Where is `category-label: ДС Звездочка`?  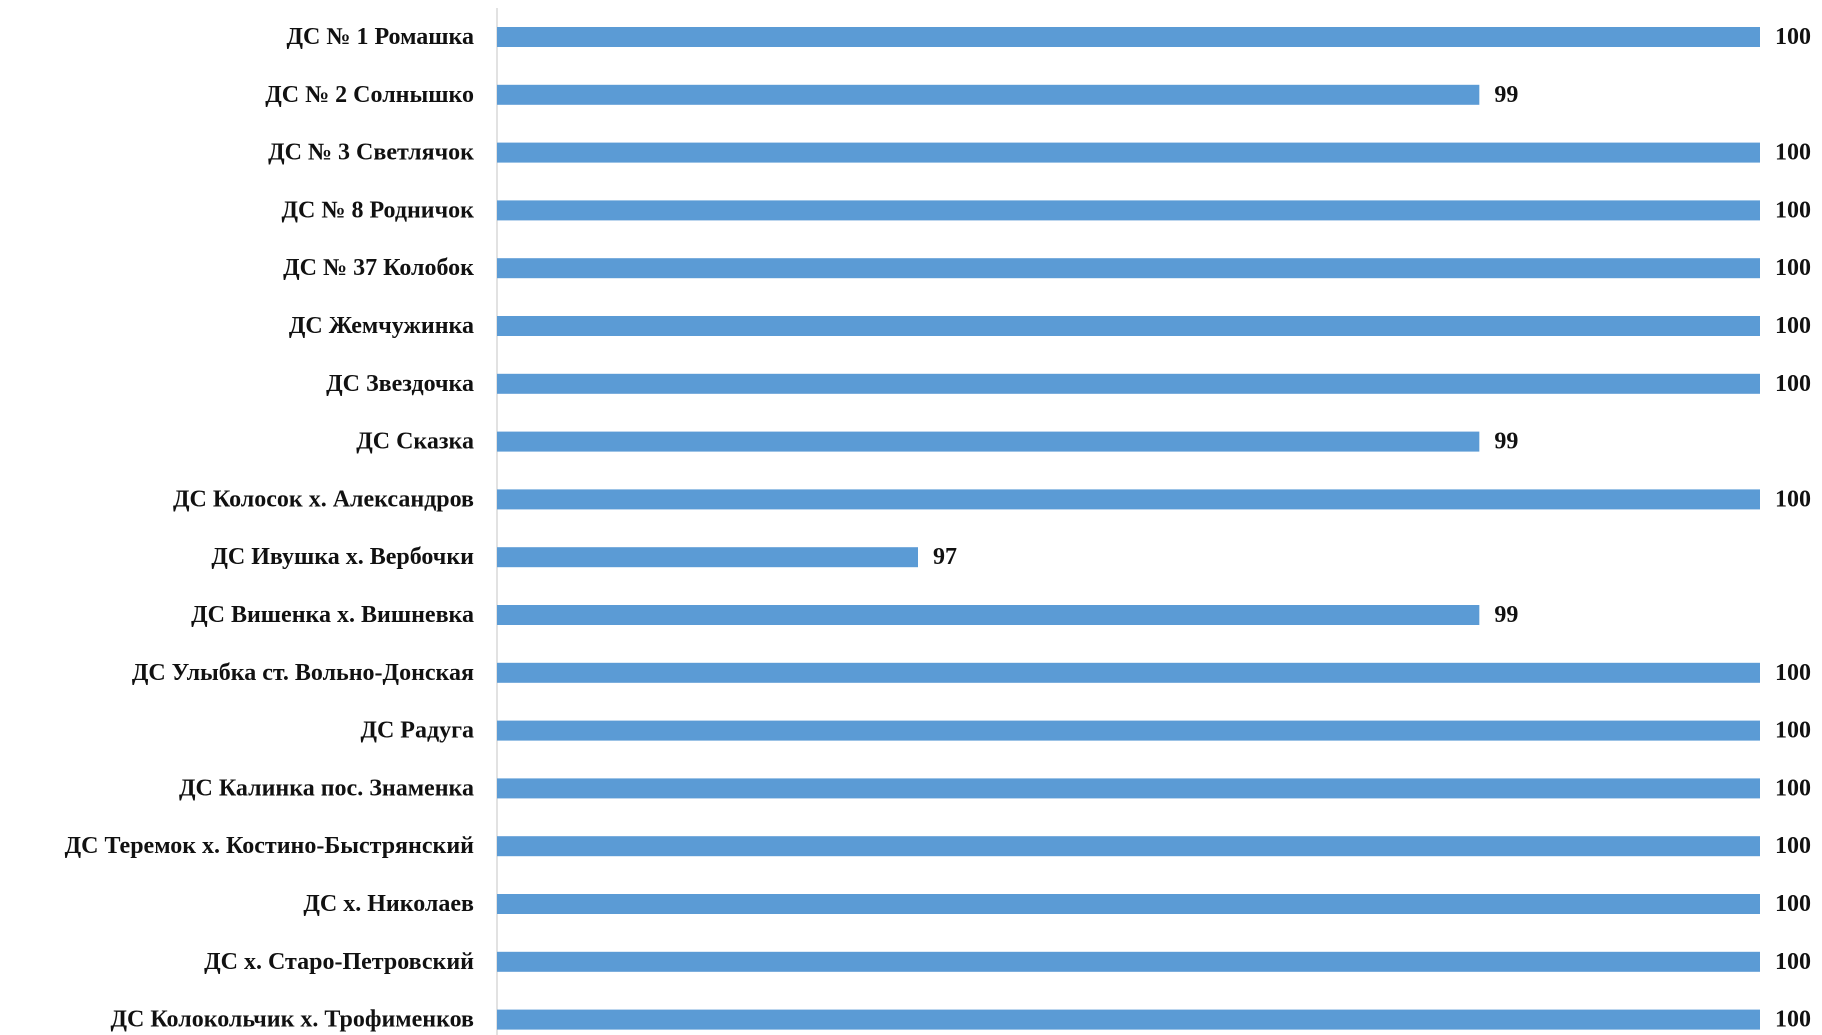 category-label: ДС Звездочка is located at coordinates (400, 384).